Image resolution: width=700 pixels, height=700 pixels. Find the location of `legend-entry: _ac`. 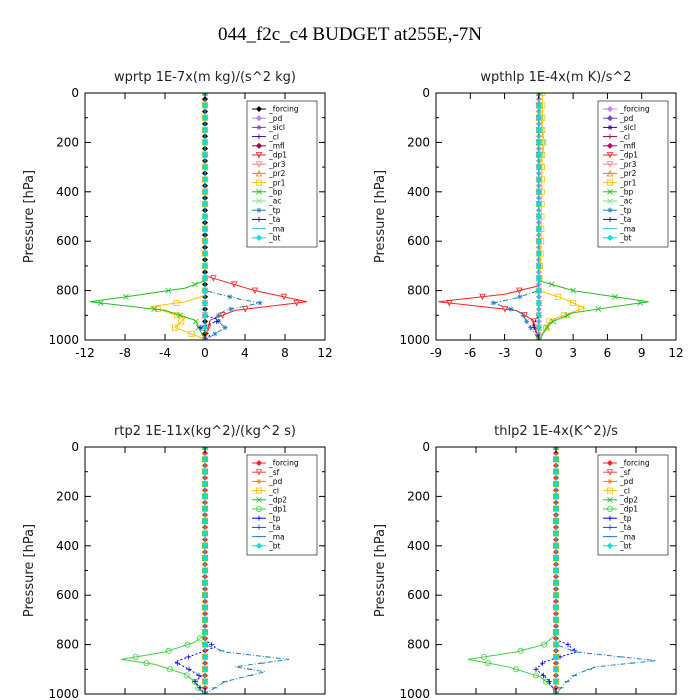

legend-entry: _ac is located at coordinates (274, 201).